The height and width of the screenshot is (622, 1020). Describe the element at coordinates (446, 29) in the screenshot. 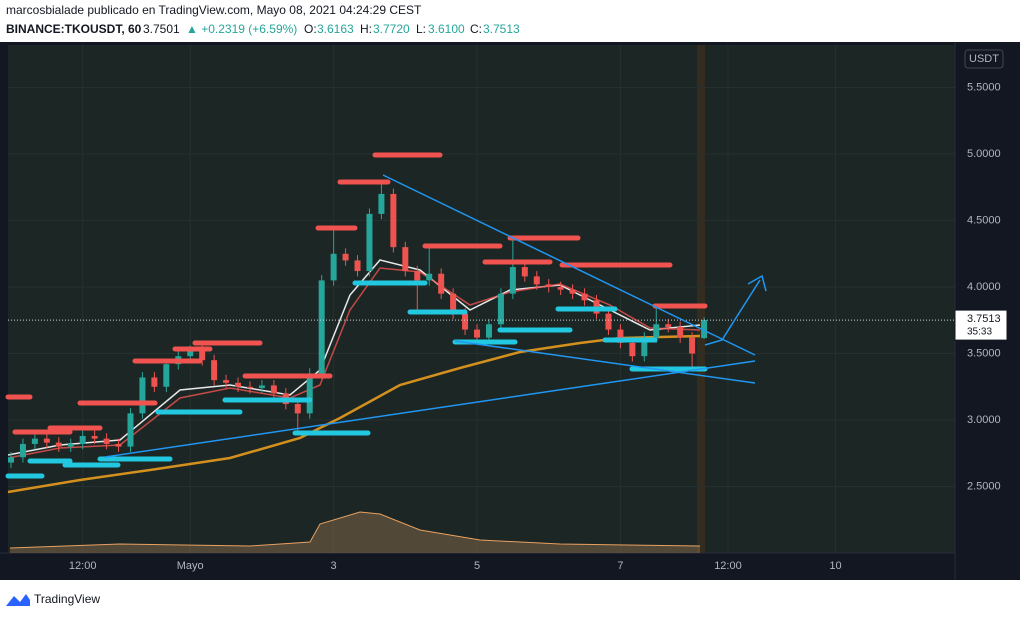

I see `l-value: 3.6100` at that location.